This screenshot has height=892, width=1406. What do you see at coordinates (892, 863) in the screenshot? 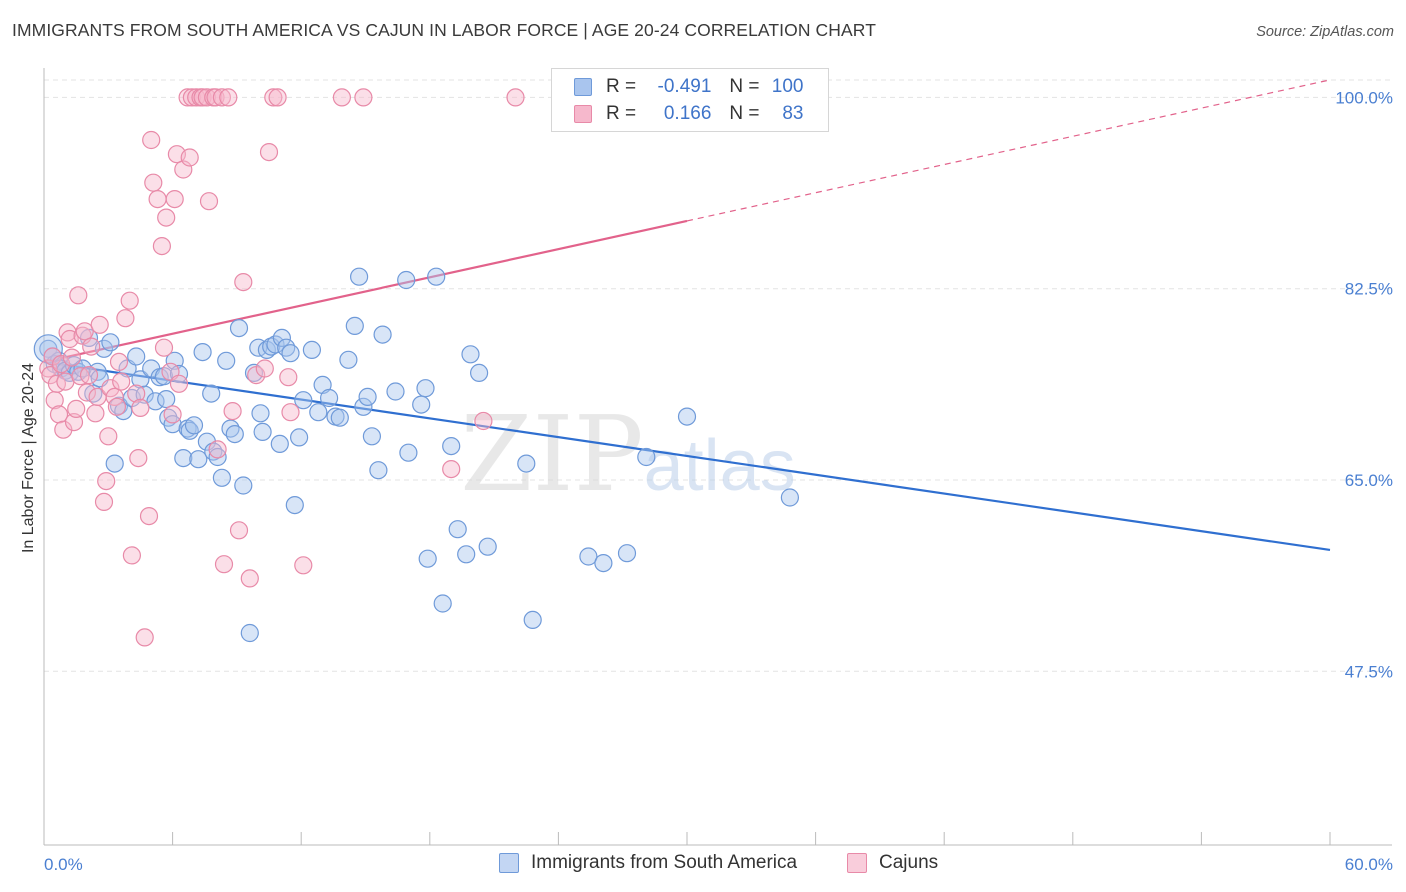
I see `legend-item-cajuns: Cajuns` at bounding box center [892, 863].